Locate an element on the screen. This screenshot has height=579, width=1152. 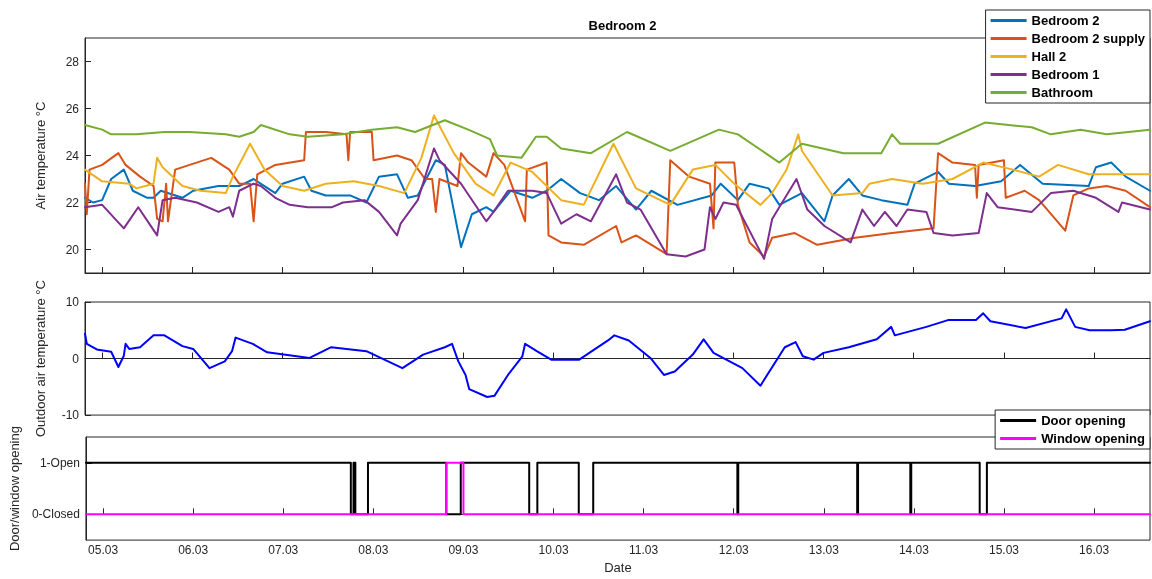
x-tick-label: 08.03 is located at coordinates (373, 550).